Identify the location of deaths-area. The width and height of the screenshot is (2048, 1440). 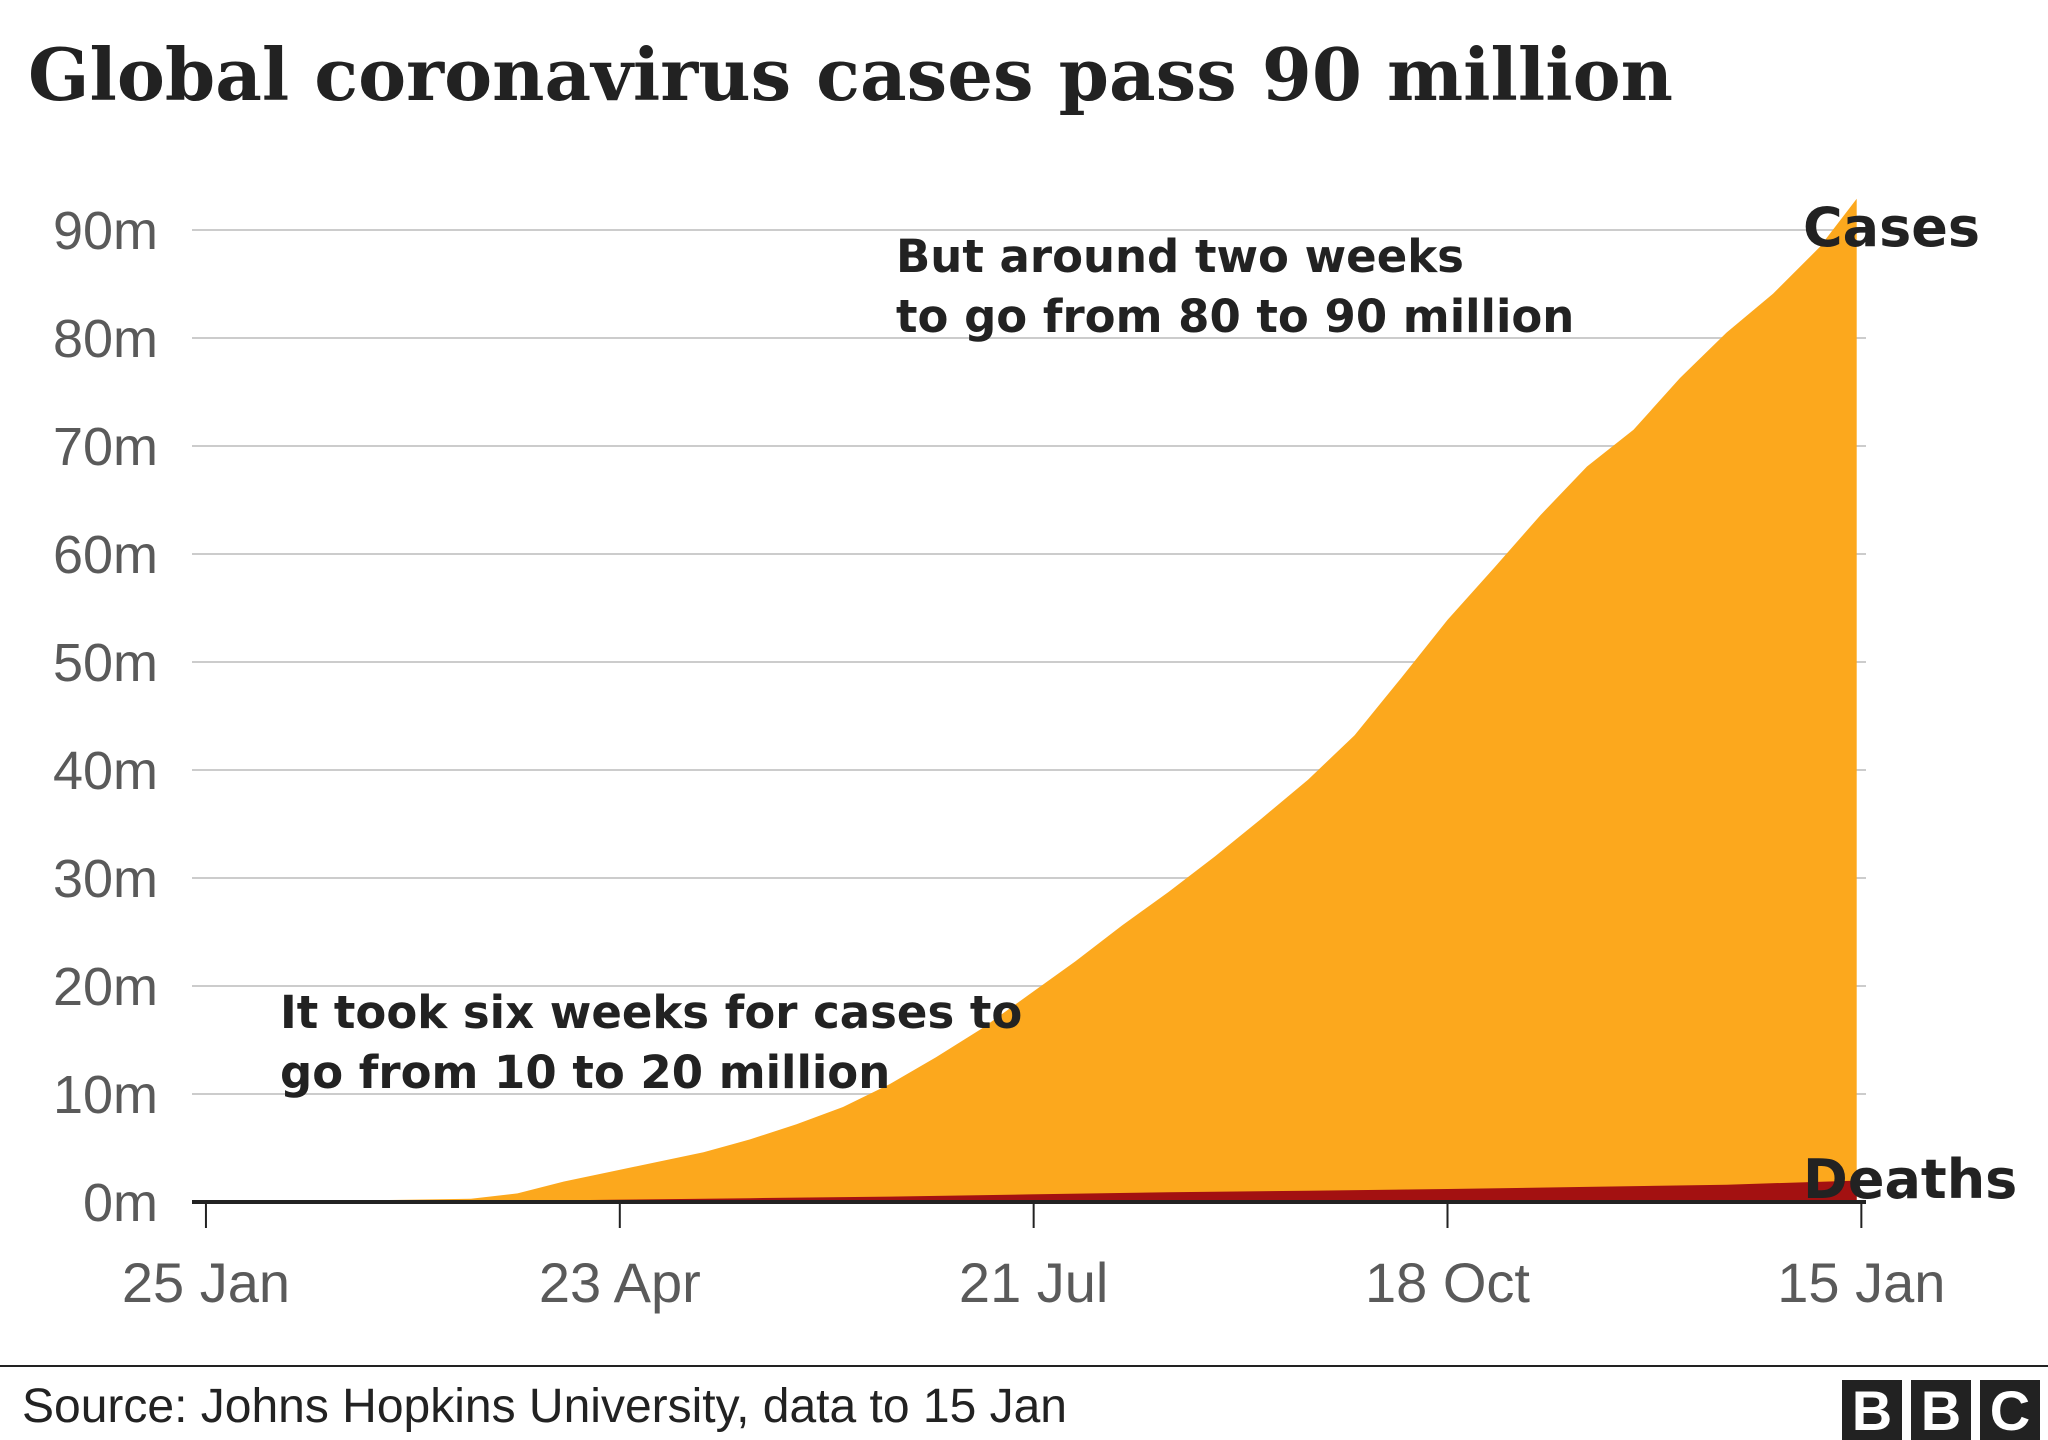
(1024, 1191).